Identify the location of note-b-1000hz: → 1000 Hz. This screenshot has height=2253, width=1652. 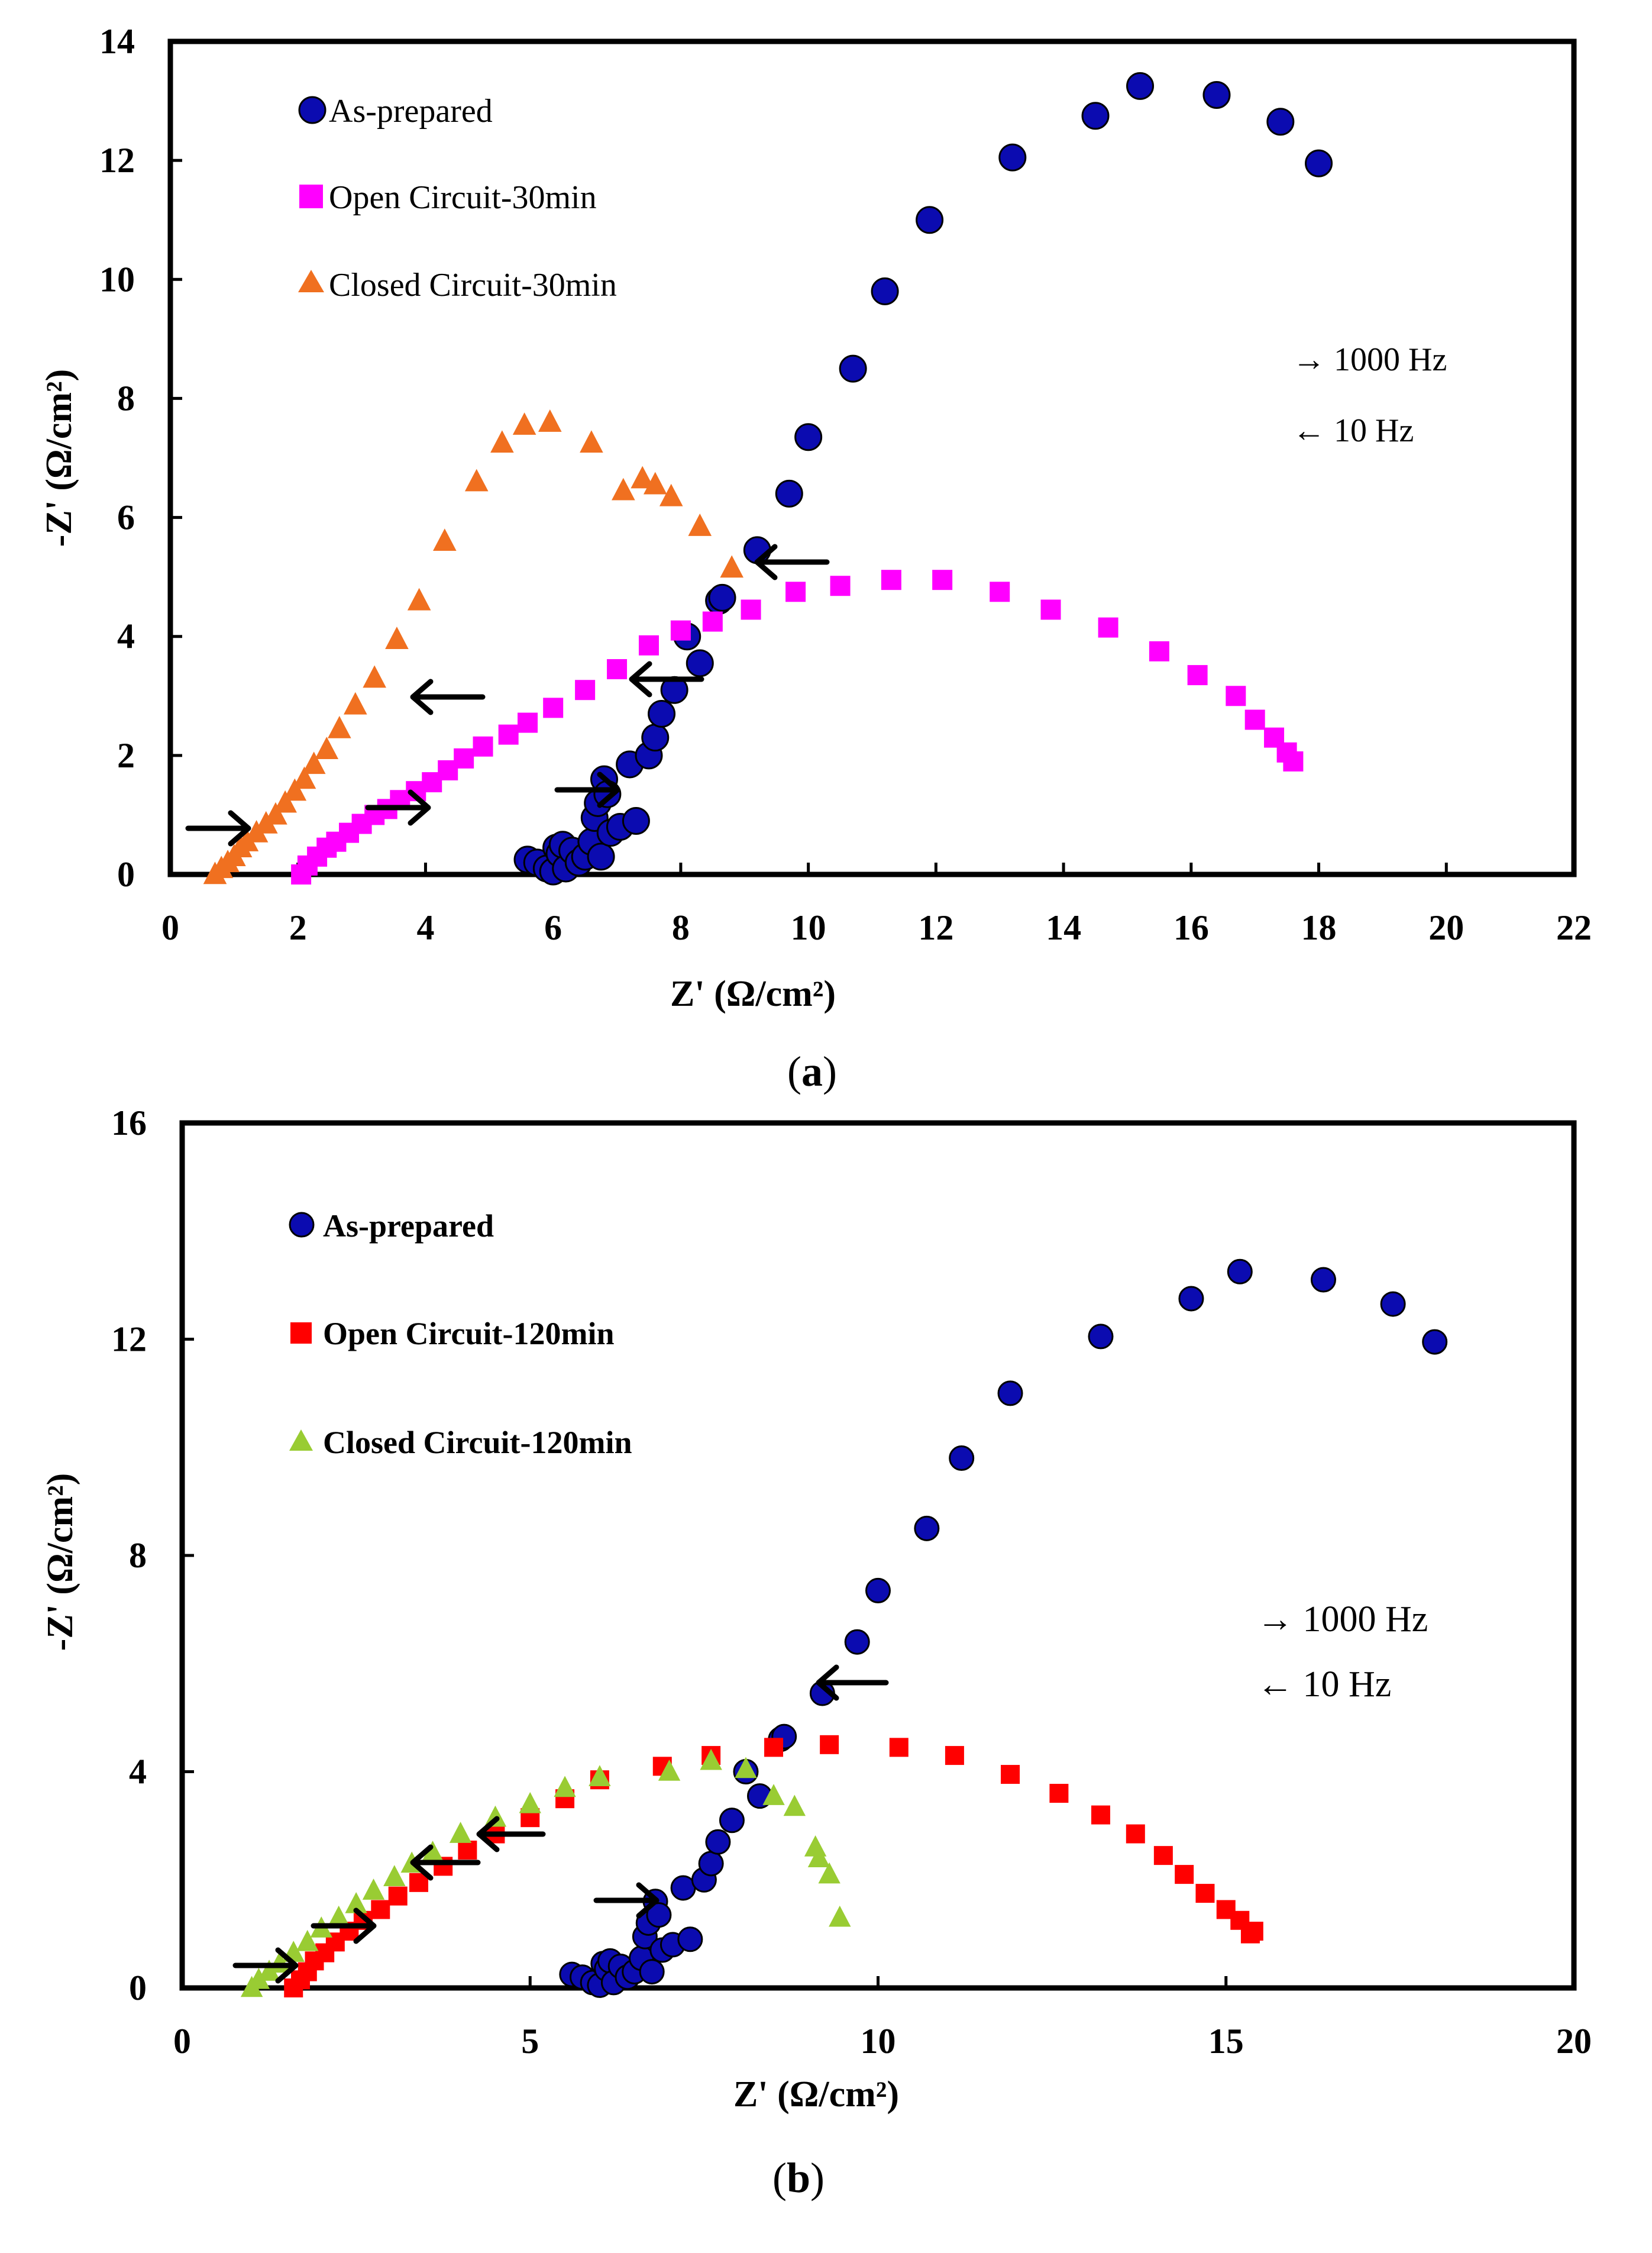
(1342, 1619).